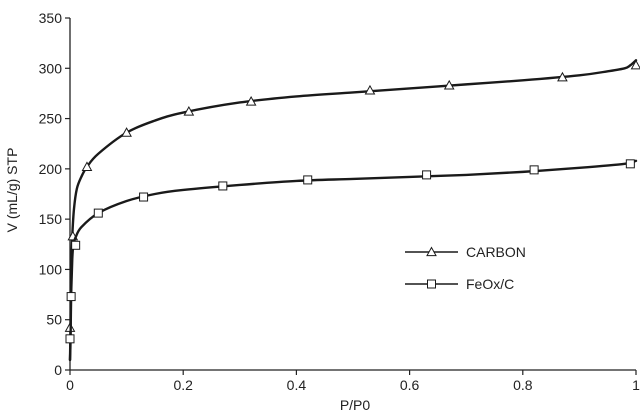  What do you see at coordinates (51, 119) in the screenshot?
I see `y-tick-label: 250` at bounding box center [51, 119].